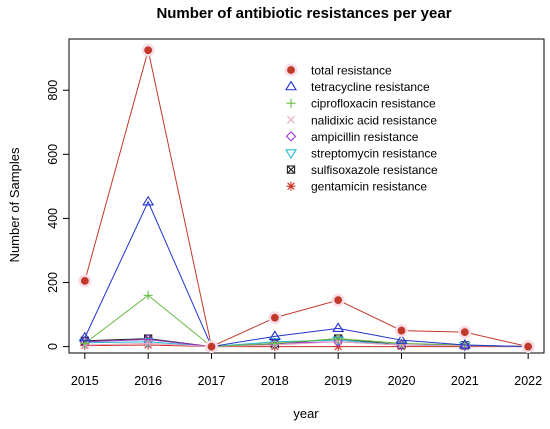 The width and height of the screenshot is (550, 429). Describe the element at coordinates (373, 104) in the screenshot. I see `legend-label: ciprofloxacin resistance` at that location.